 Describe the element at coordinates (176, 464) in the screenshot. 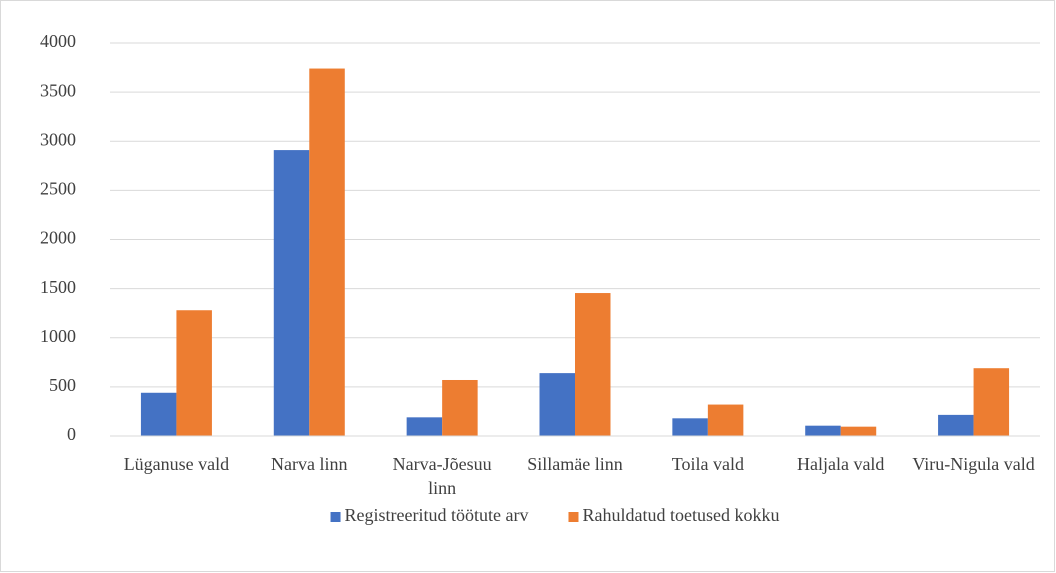

I see `x-tick-label: Lüganuse vald` at that location.